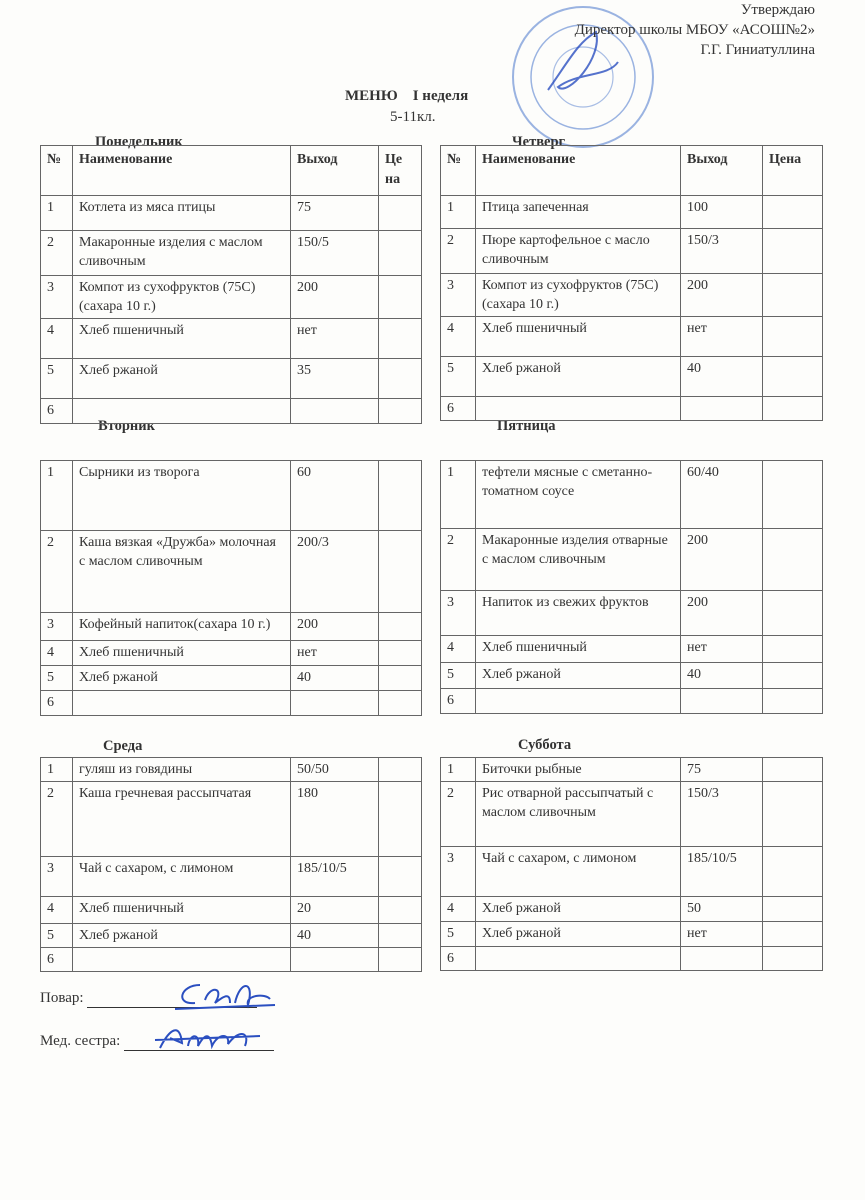 This screenshot has height=1200, width=865. What do you see at coordinates (631, 934) in the screenshot?
I see `table-row: 5 Хлеб ржаной нет` at bounding box center [631, 934].